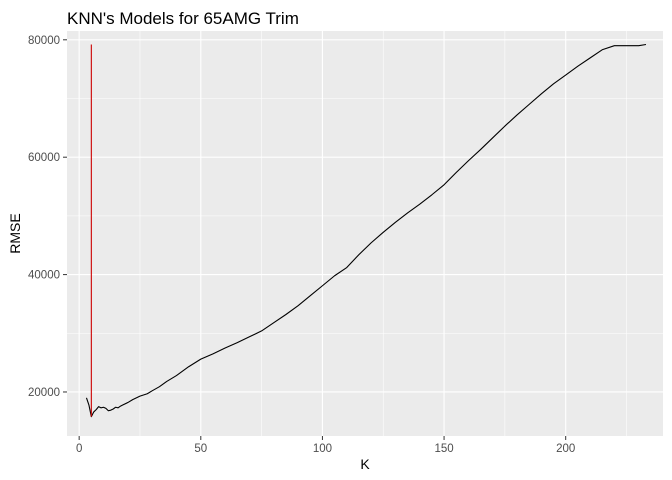 Image resolution: width=672 pixels, height=480 pixels. What do you see at coordinates (44, 41) in the screenshot?
I see `y-tick-label: 80000` at bounding box center [44, 41].